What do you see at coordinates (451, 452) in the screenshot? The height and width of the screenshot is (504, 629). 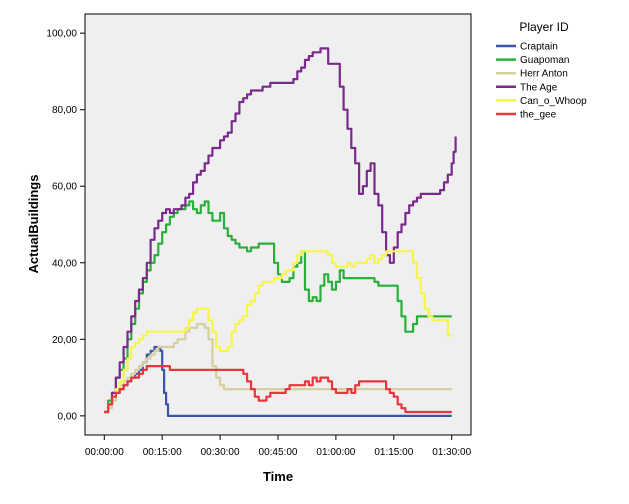 I see `x-tick-label: 01:30:00` at bounding box center [451, 452].